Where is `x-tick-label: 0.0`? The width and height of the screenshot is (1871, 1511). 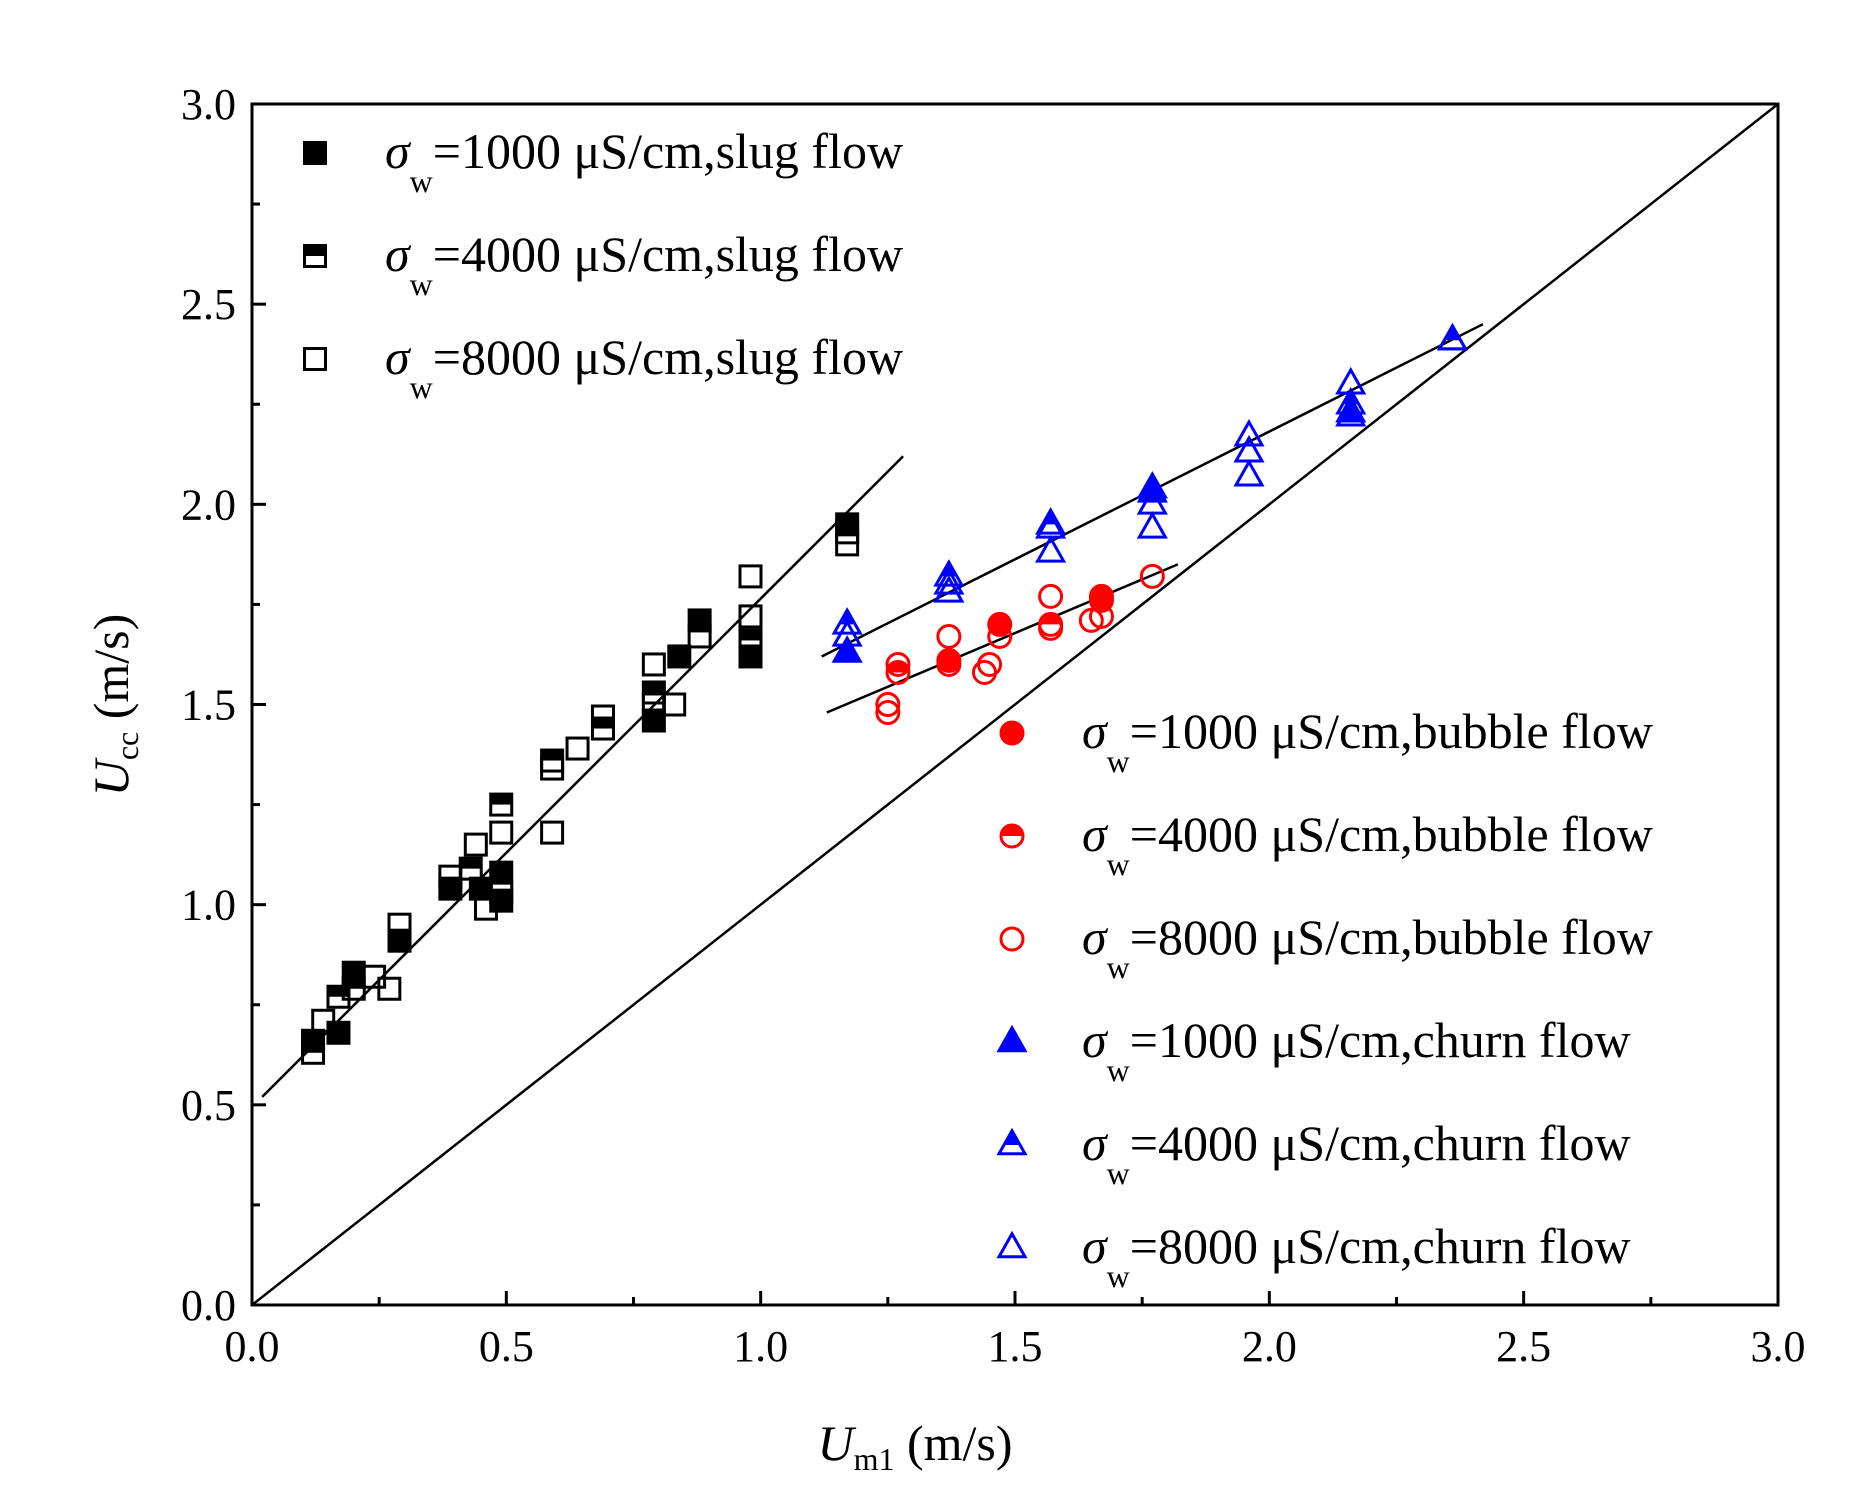 x-tick-label: 0.0 is located at coordinates (252, 1346).